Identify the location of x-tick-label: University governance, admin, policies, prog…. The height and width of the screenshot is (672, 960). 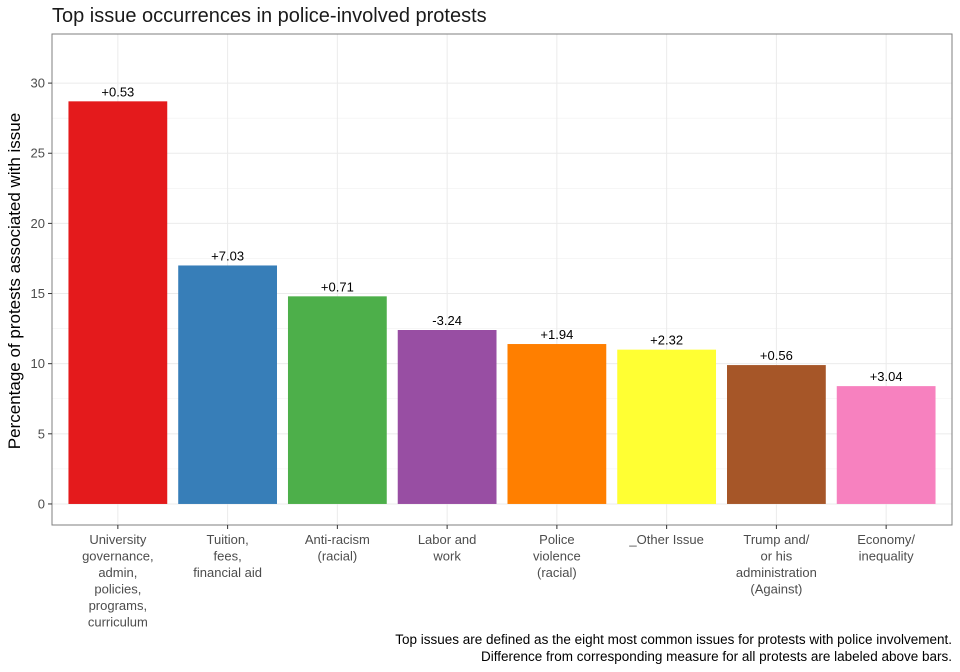
(118, 581).